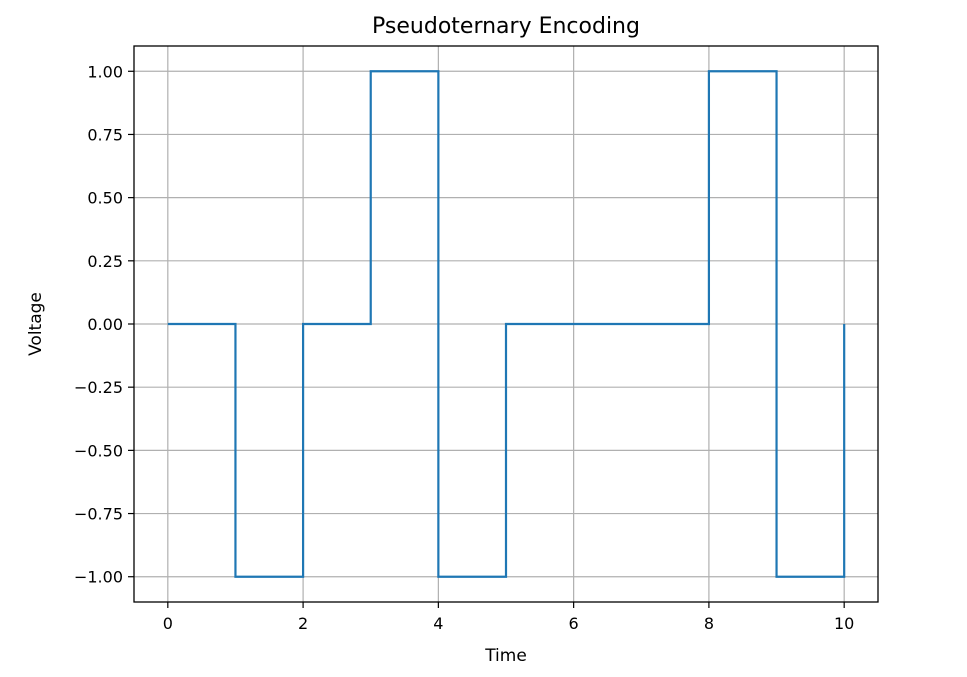 The image size is (967, 677). Describe the element at coordinates (98, 387) in the screenshot. I see `y-tick-label: −0.25` at that location.